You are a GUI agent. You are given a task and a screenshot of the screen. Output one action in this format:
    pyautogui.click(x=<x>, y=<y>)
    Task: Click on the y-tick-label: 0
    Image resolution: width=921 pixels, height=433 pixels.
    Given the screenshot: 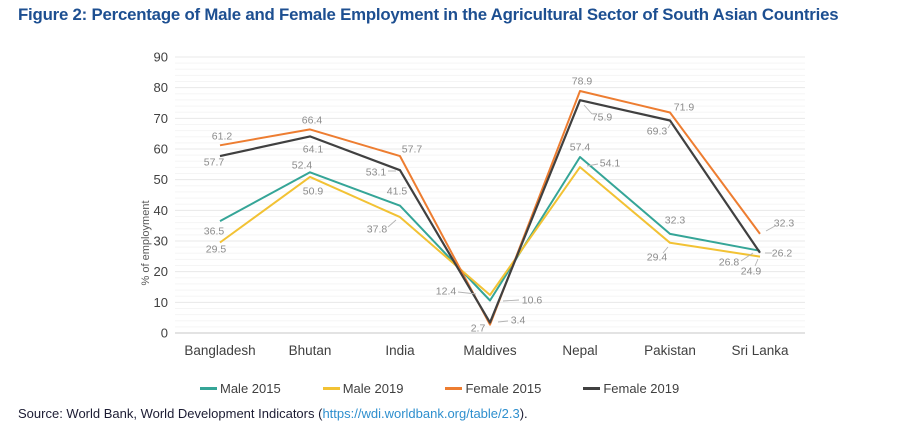 What is the action you would take?
    pyautogui.click(x=164, y=333)
    